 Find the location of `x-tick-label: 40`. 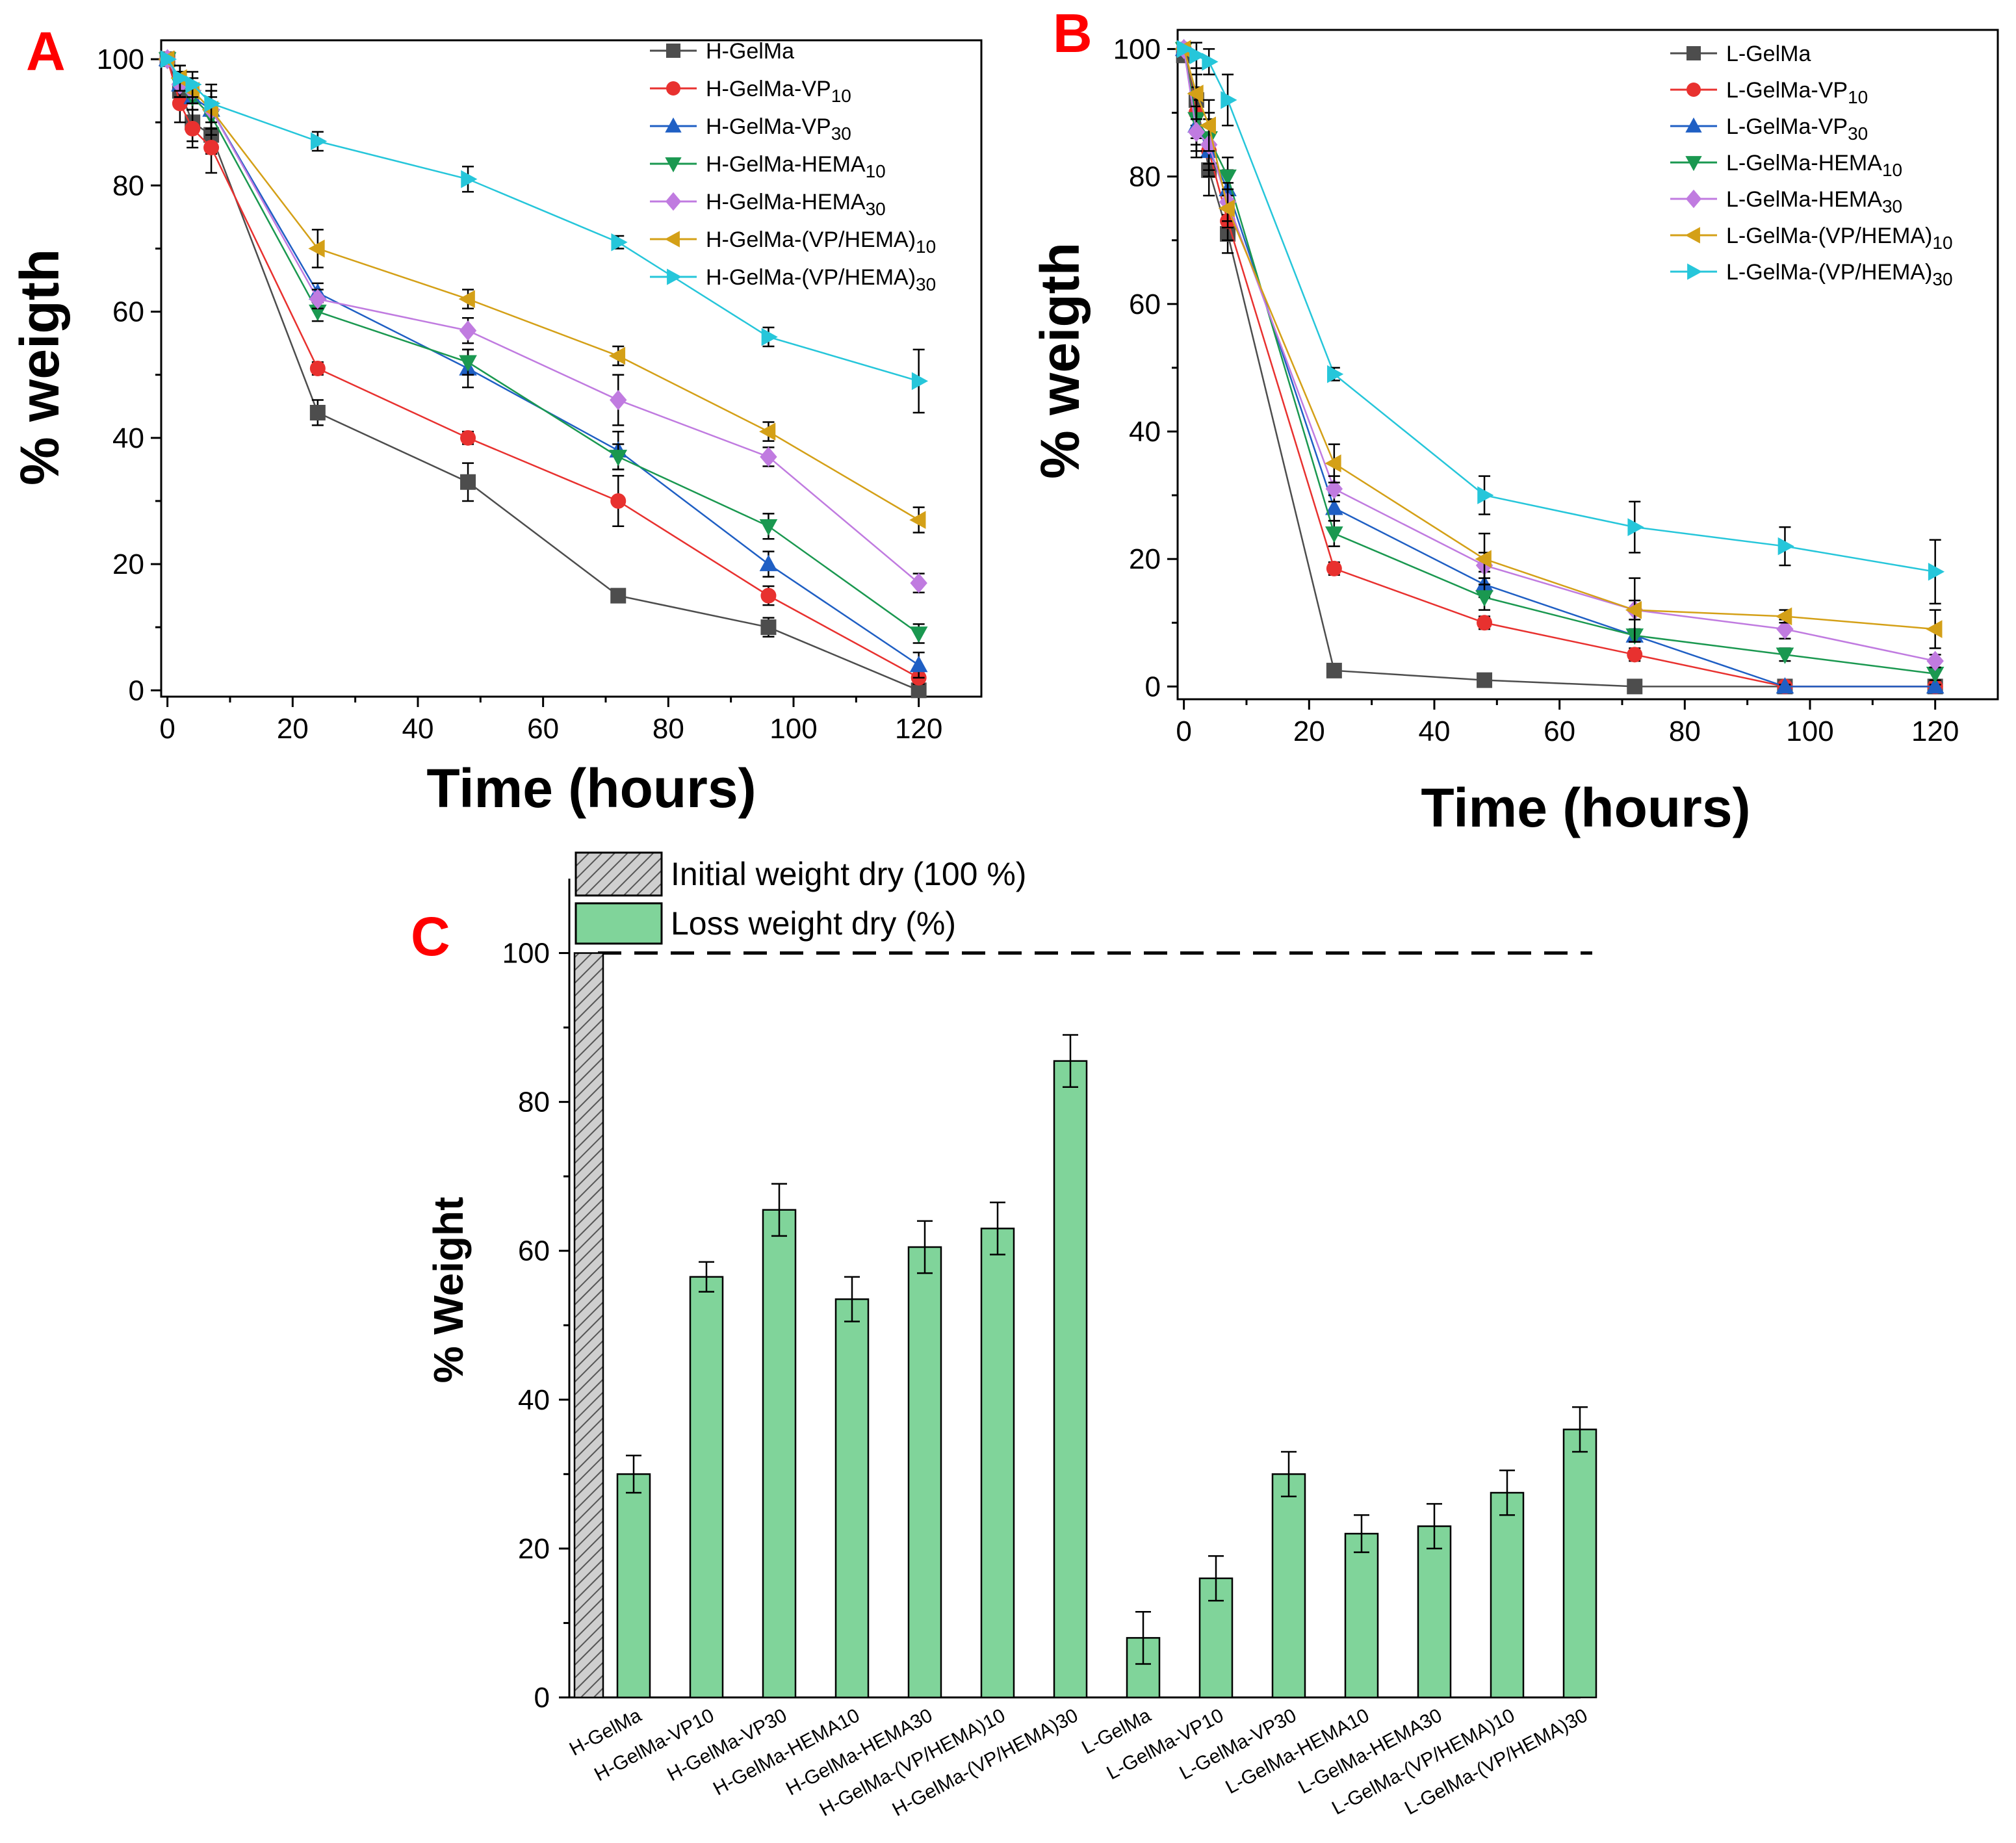

x-tick-label: 40 is located at coordinates (418, 729).